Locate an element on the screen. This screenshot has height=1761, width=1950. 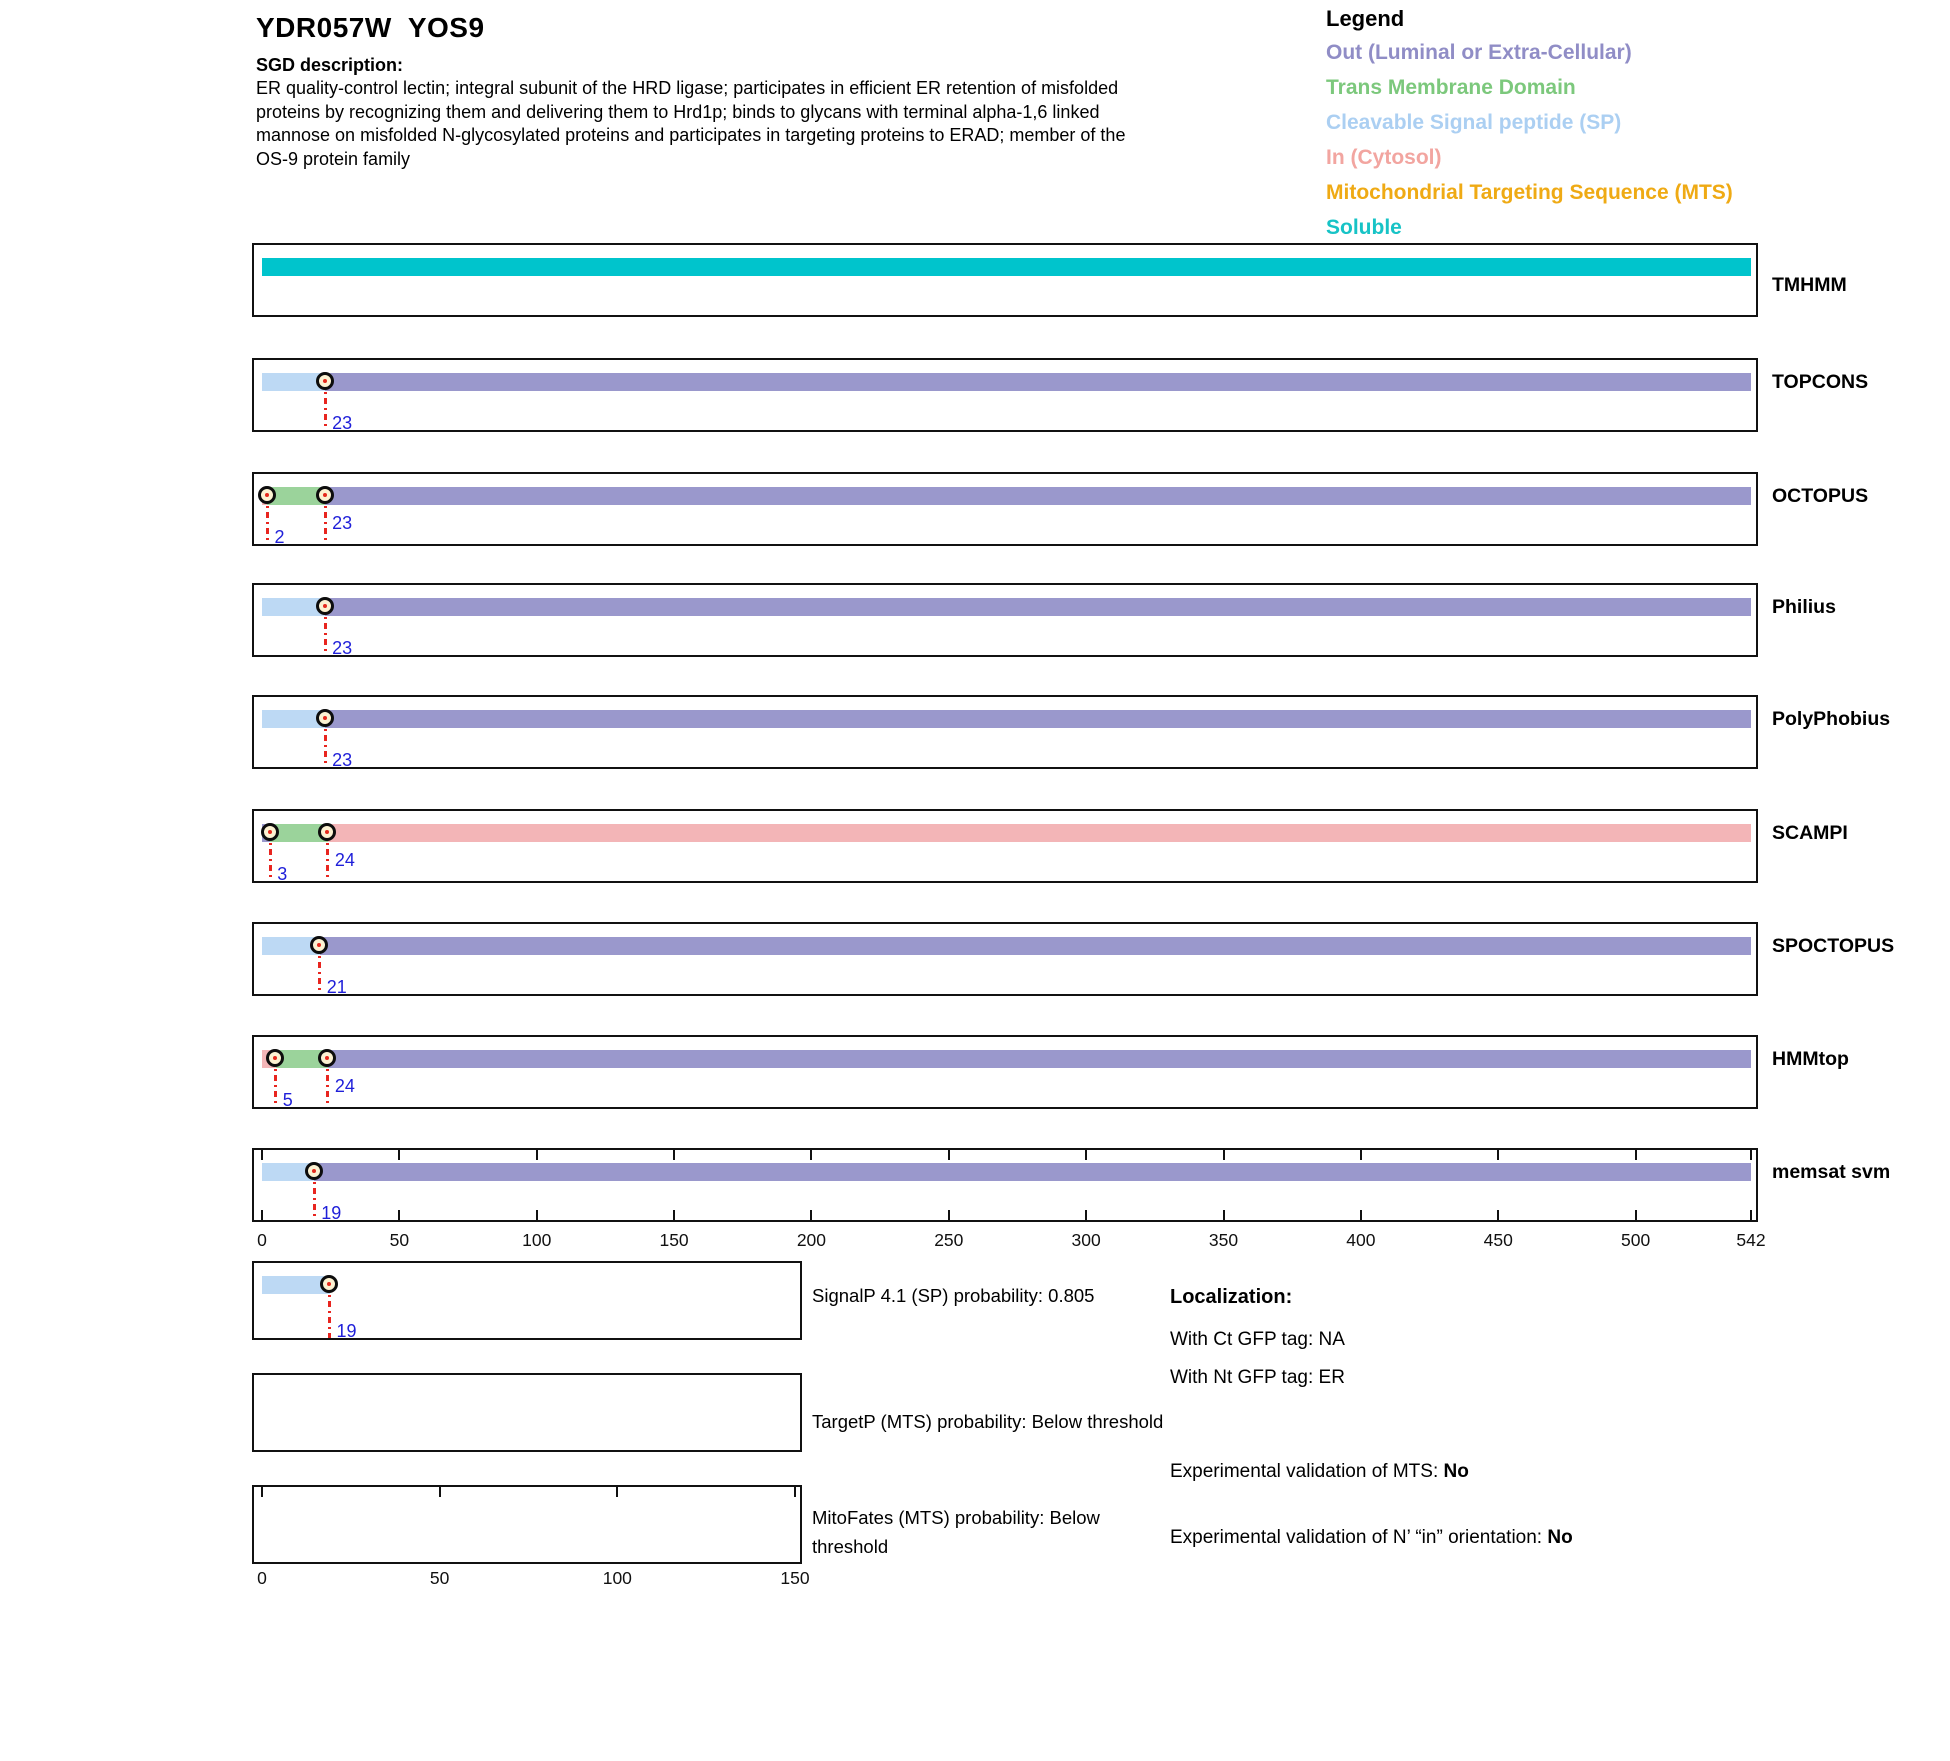
mts-validation-line: Experimental validation of MTS: No is located at coordinates (1319, 1472).